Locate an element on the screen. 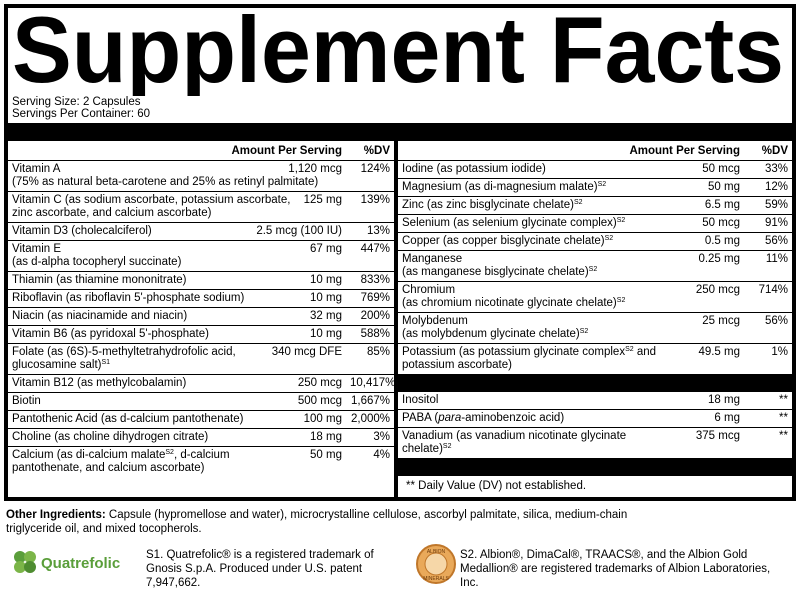 The height and width of the screenshot is (604, 800). text: and potassium ascorbate) is located at coordinates (529, 358).